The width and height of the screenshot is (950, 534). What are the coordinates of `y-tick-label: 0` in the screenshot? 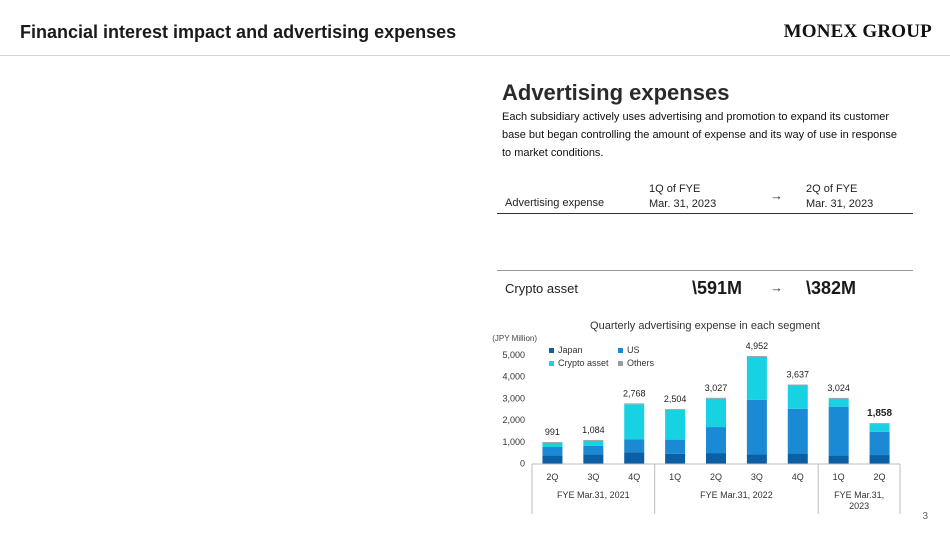 It's located at (522, 464).